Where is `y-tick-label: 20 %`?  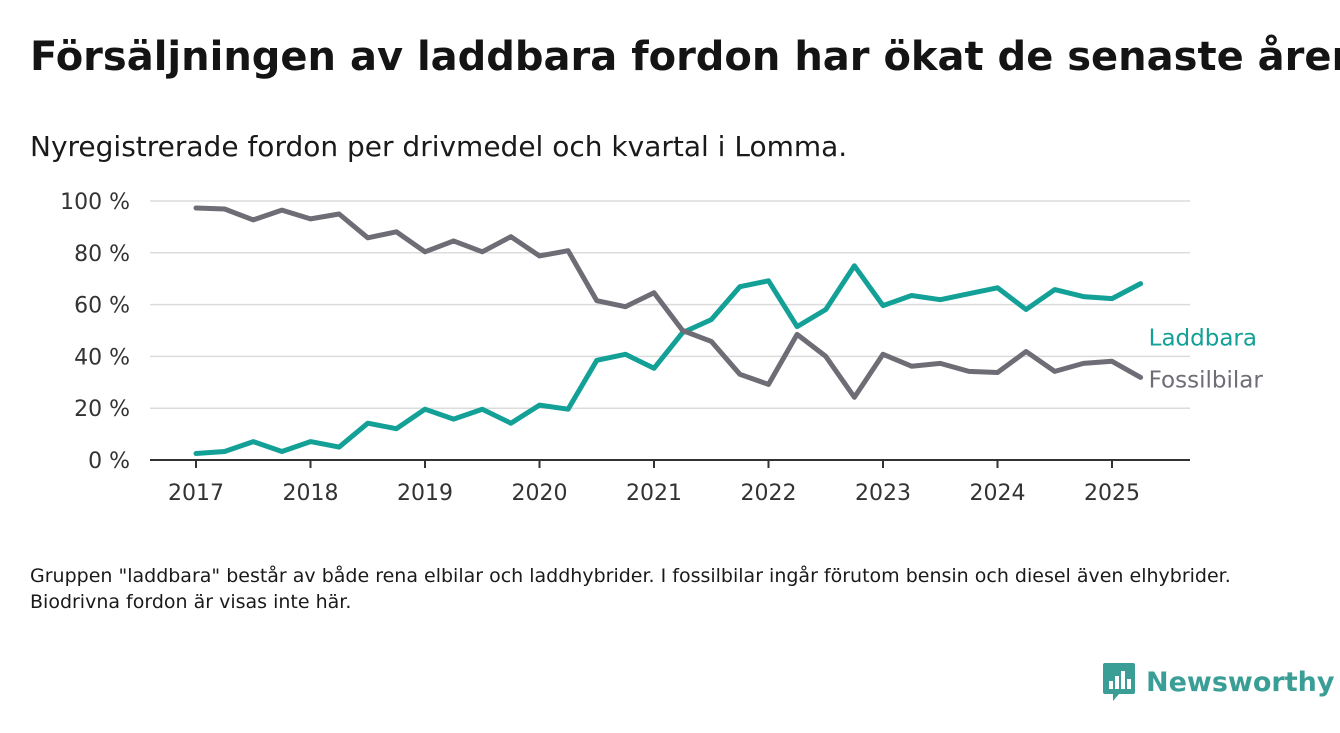 y-tick-label: 20 % is located at coordinates (102, 409).